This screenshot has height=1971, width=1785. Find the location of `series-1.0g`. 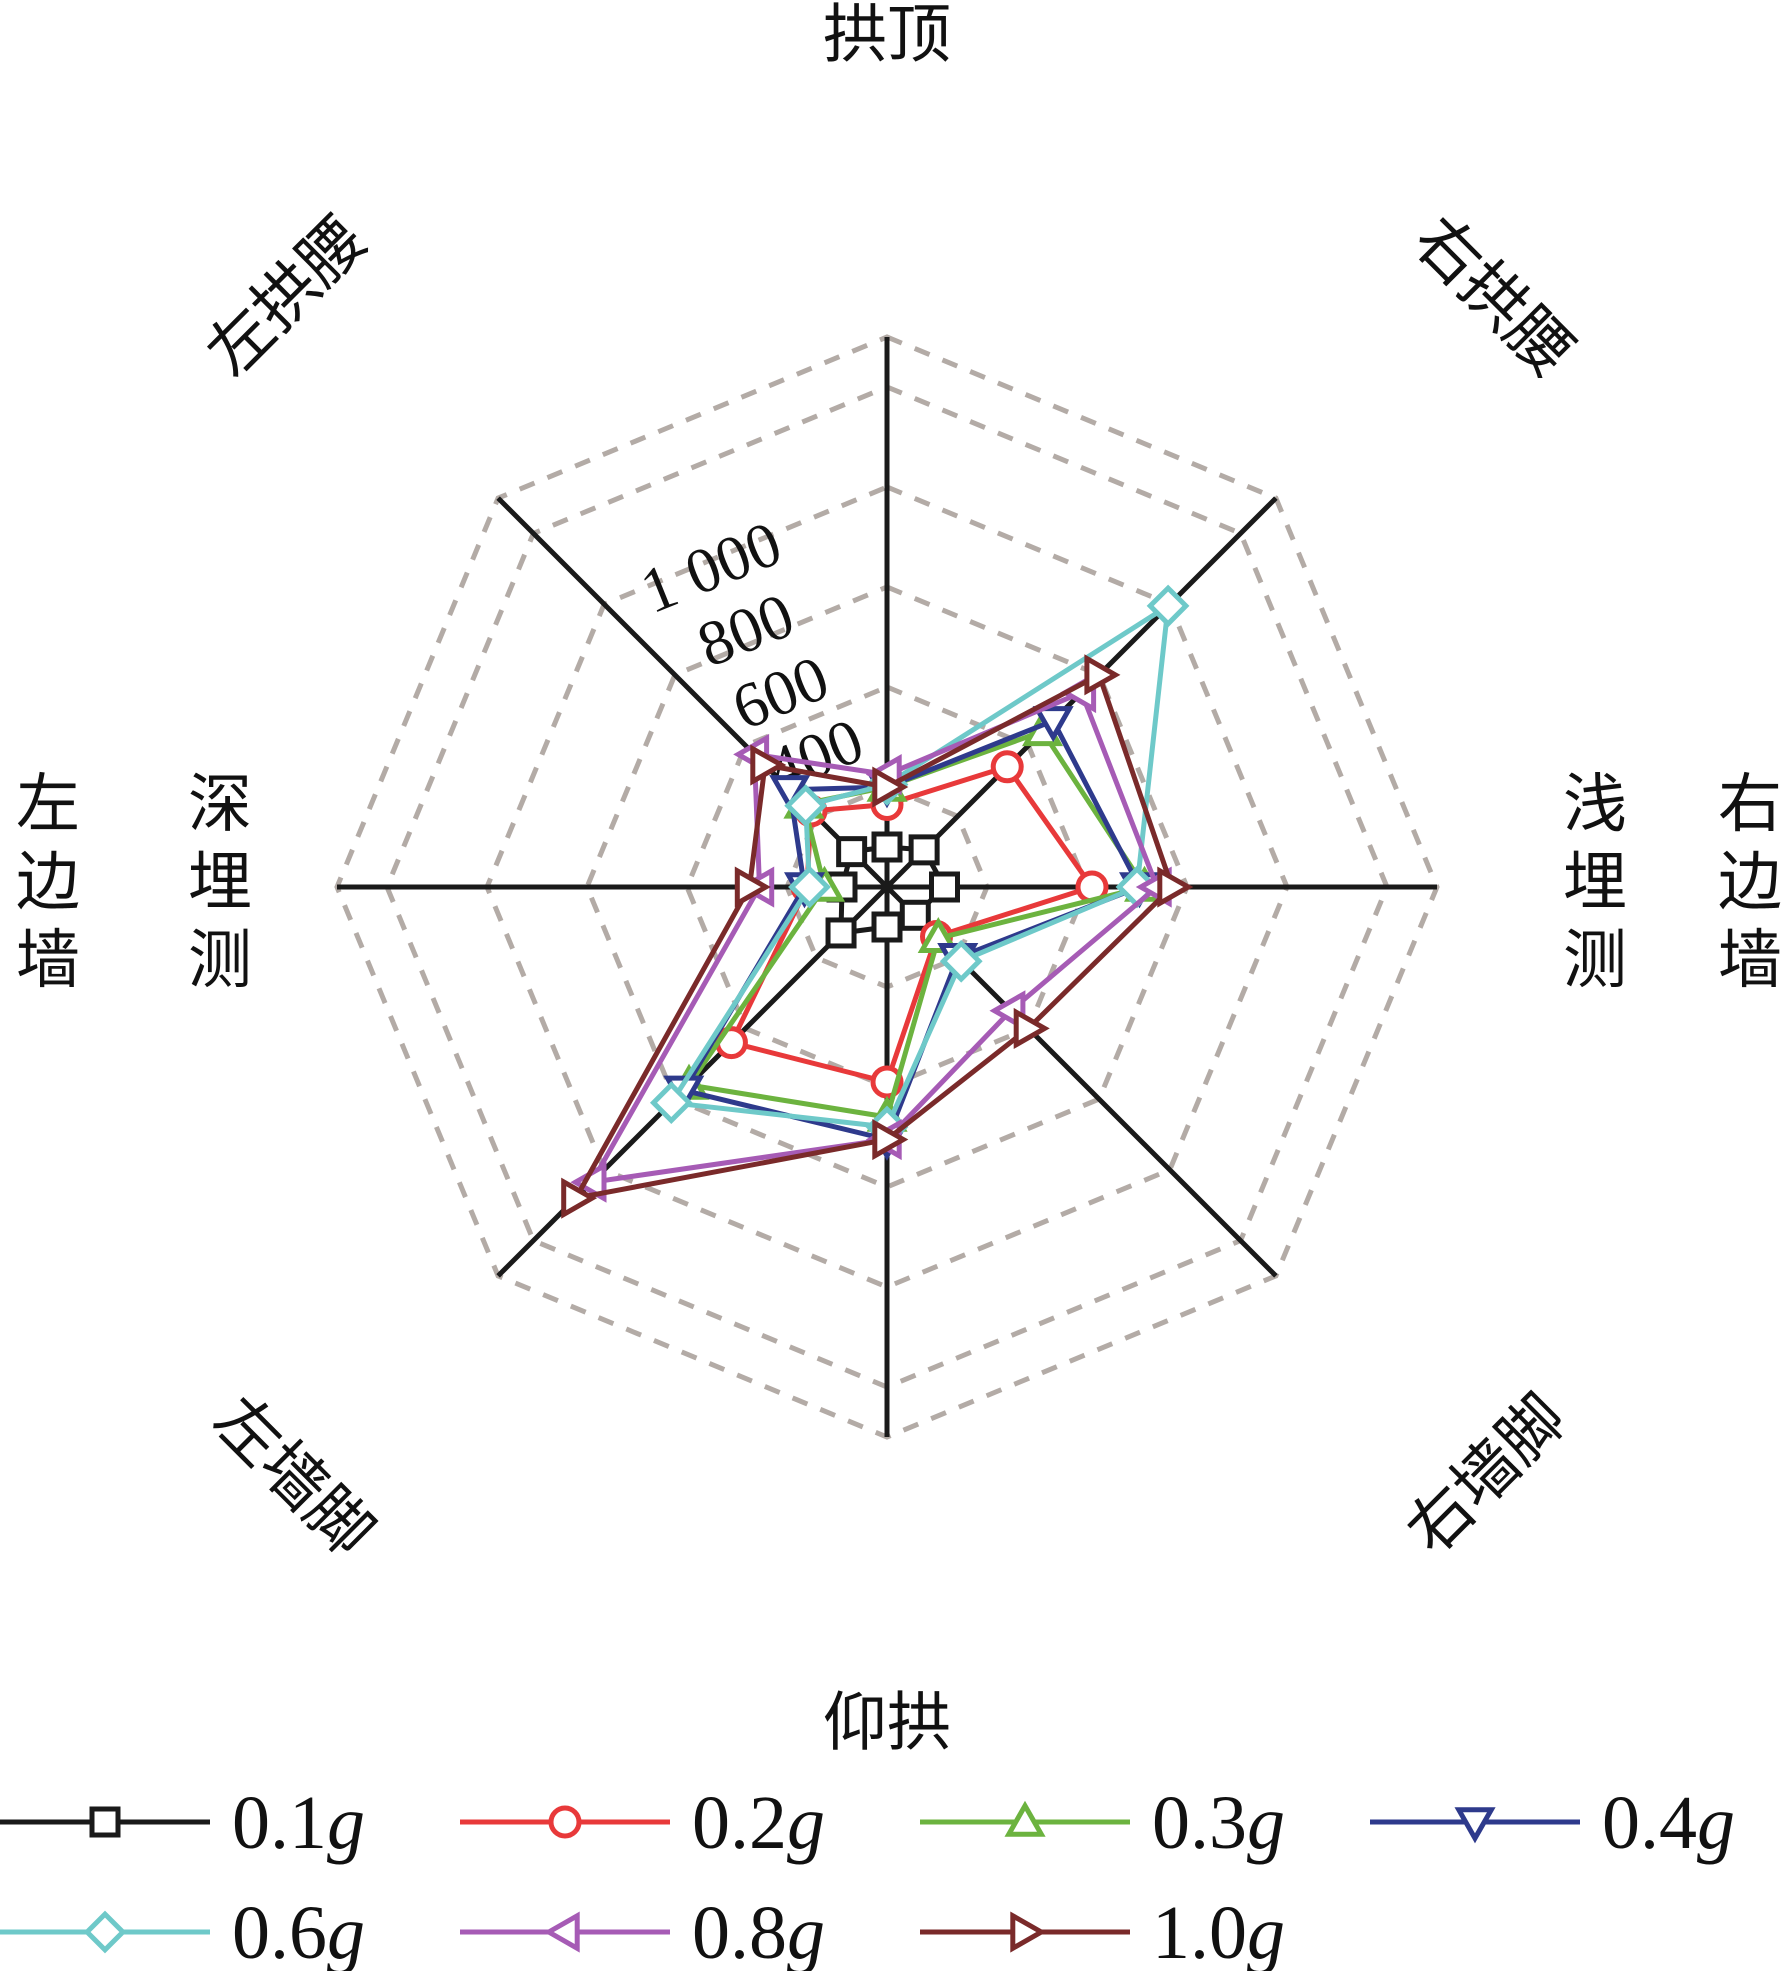

series-1.0g is located at coordinates (877, 936).